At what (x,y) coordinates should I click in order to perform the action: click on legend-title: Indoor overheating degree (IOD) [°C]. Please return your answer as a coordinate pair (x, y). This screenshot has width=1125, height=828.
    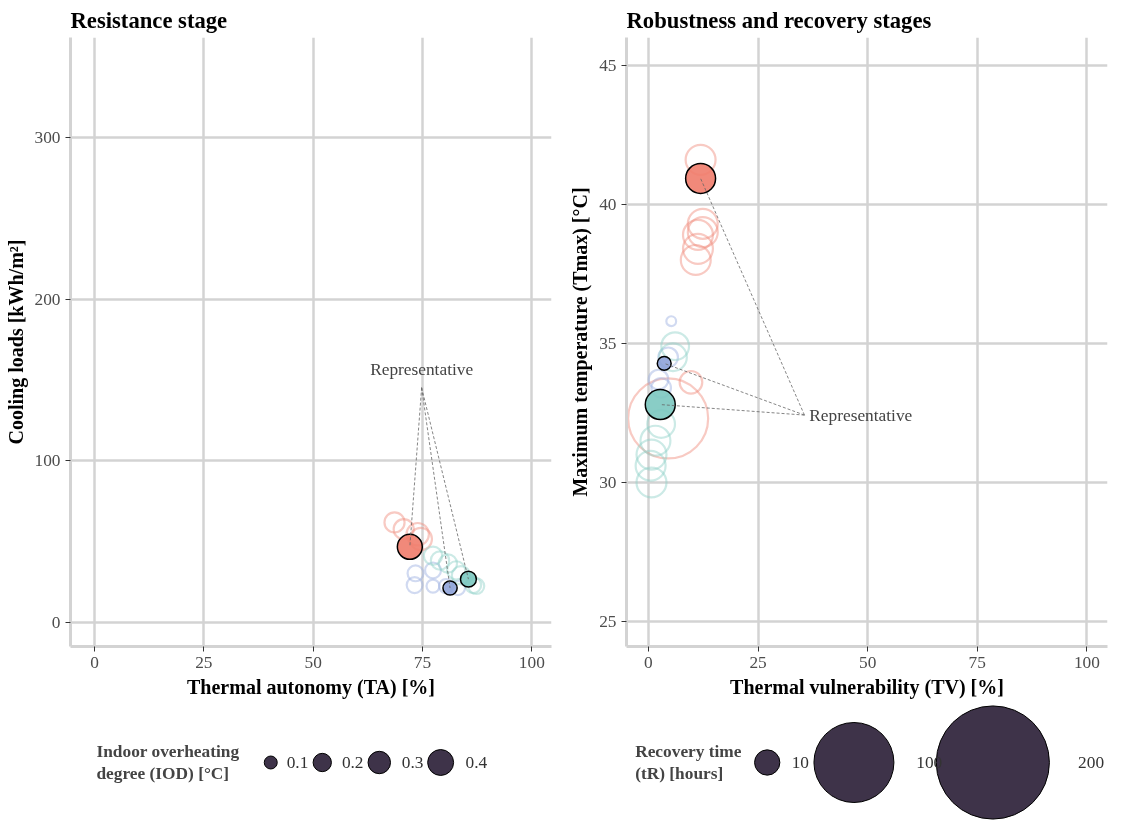
    Looking at the image, I should click on (168, 762).